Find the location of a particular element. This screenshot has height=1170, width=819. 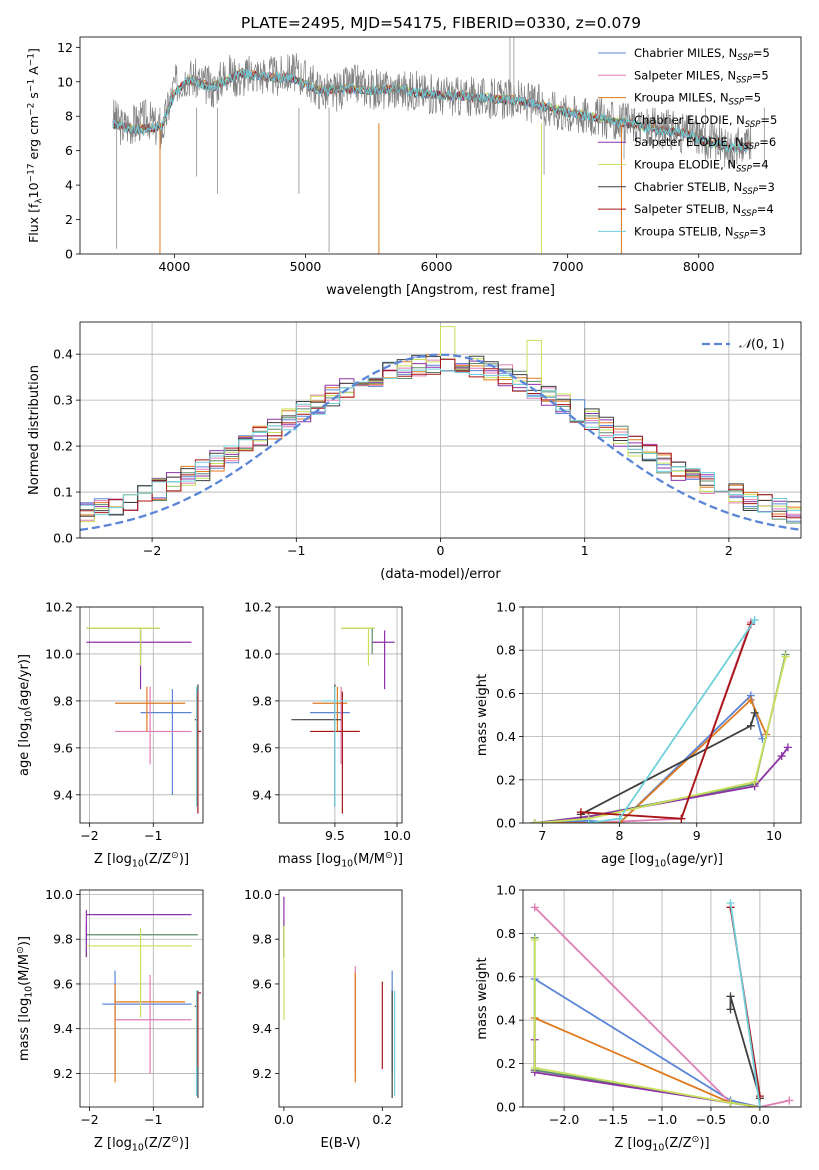

residuals-ylabel: Normed distribution is located at coordinates (34, 430).